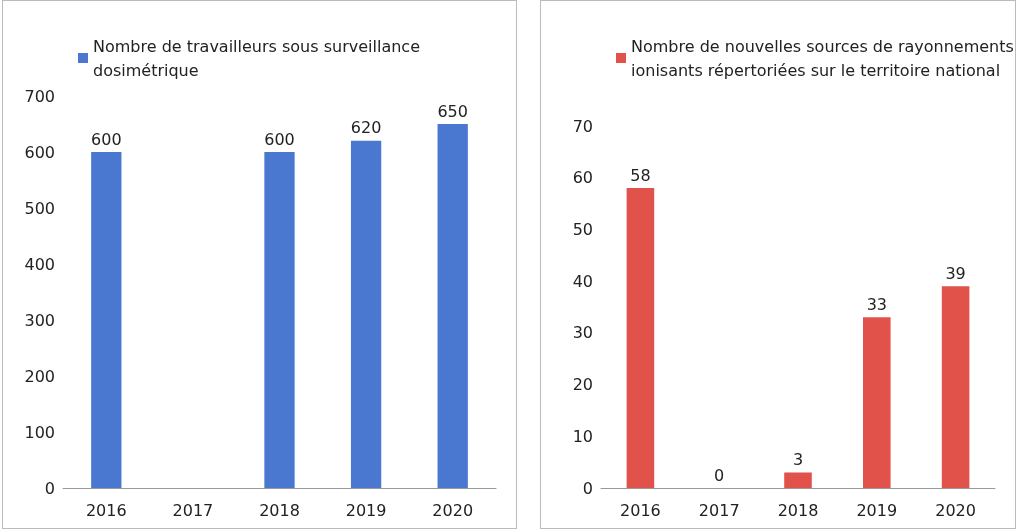 This screenshot has height=529, width=1018. What do you see at coordinates (39, 432) in the screenshot?
I see `y-tick-label: 100` at bounding box center [39, 432].